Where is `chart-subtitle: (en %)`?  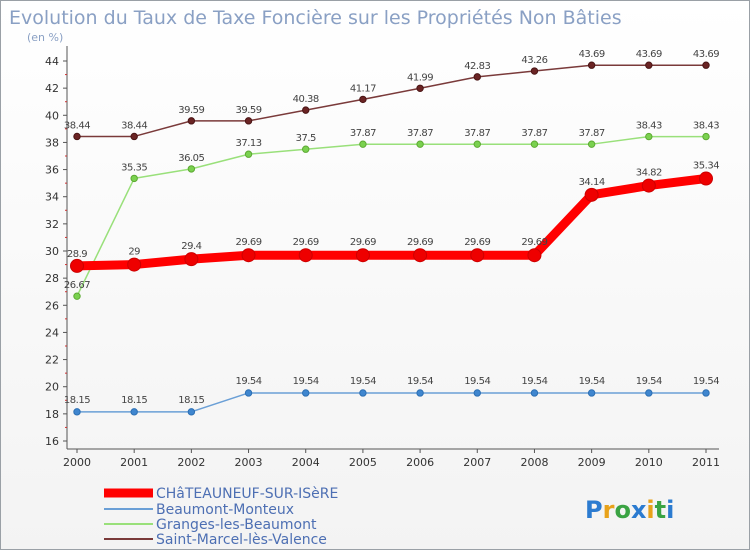 chart-subtitle: (en %) is located at coordinates (45, 37).